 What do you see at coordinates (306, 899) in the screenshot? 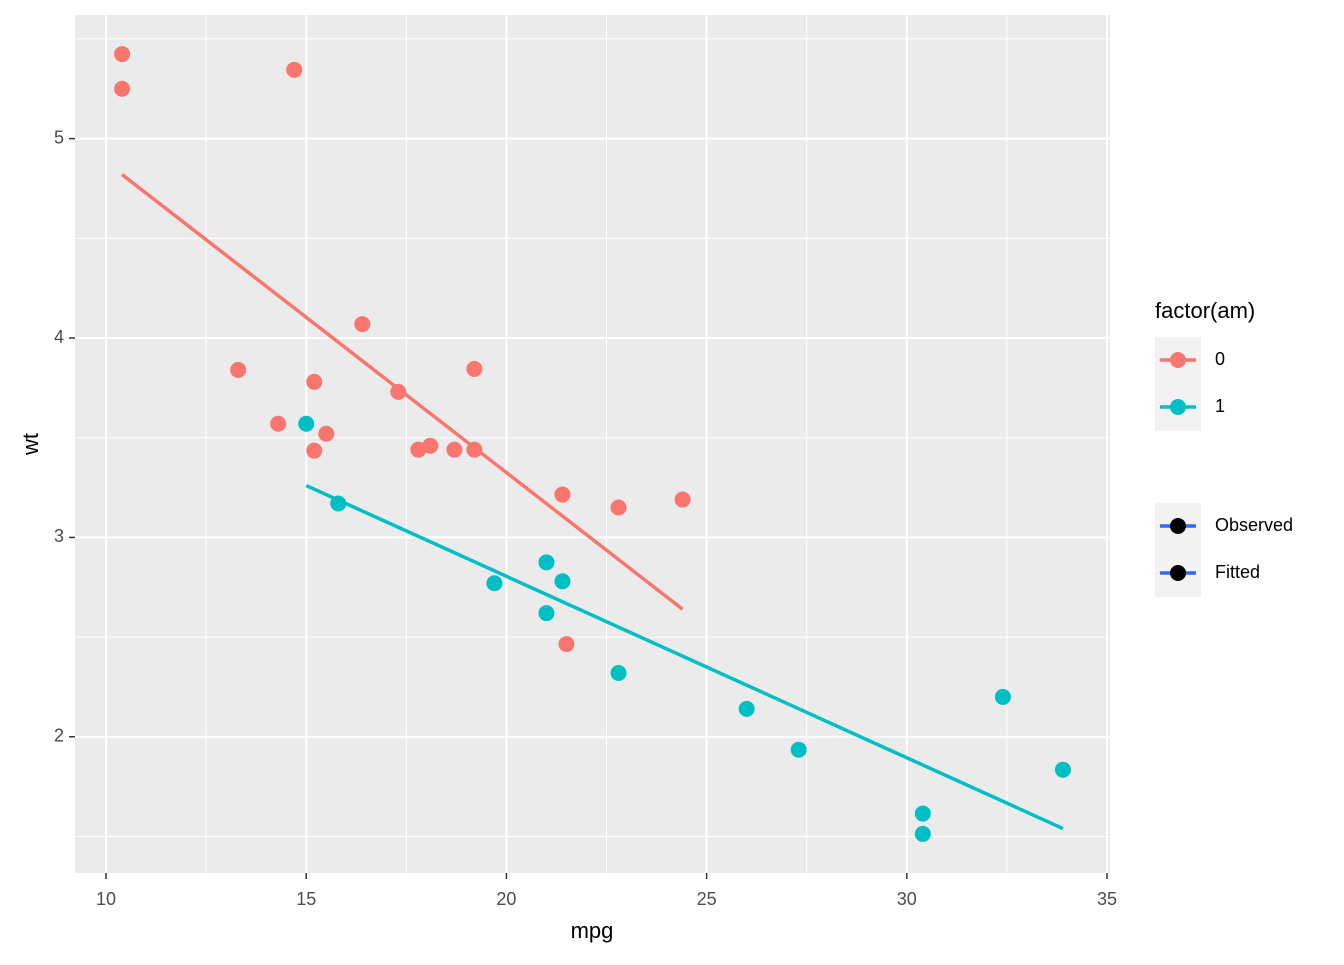
I see `x-tick-label: 15` at bounding box center [306, 899].